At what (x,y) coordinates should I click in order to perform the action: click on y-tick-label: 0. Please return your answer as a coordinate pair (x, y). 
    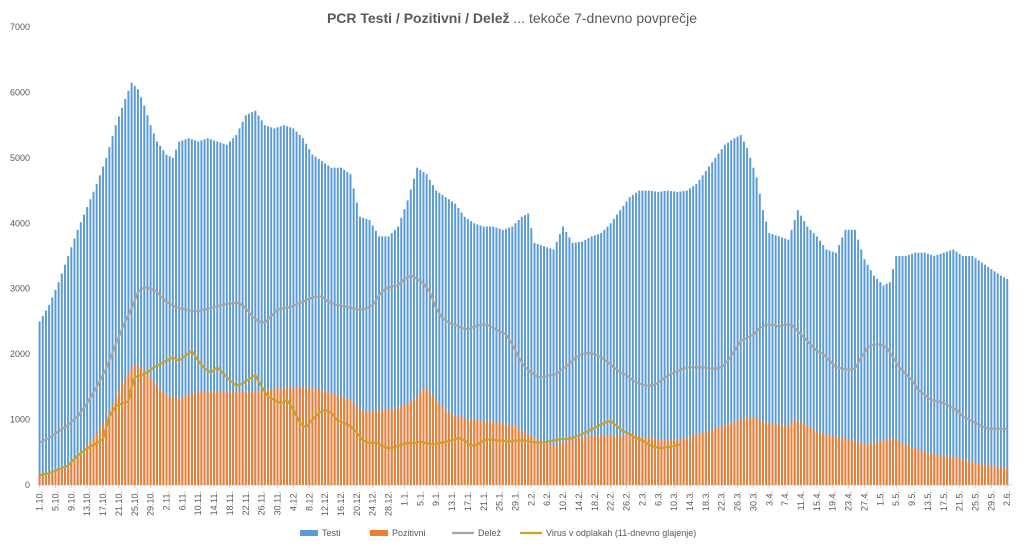
    Looking at the image, I should click on (27, 485).